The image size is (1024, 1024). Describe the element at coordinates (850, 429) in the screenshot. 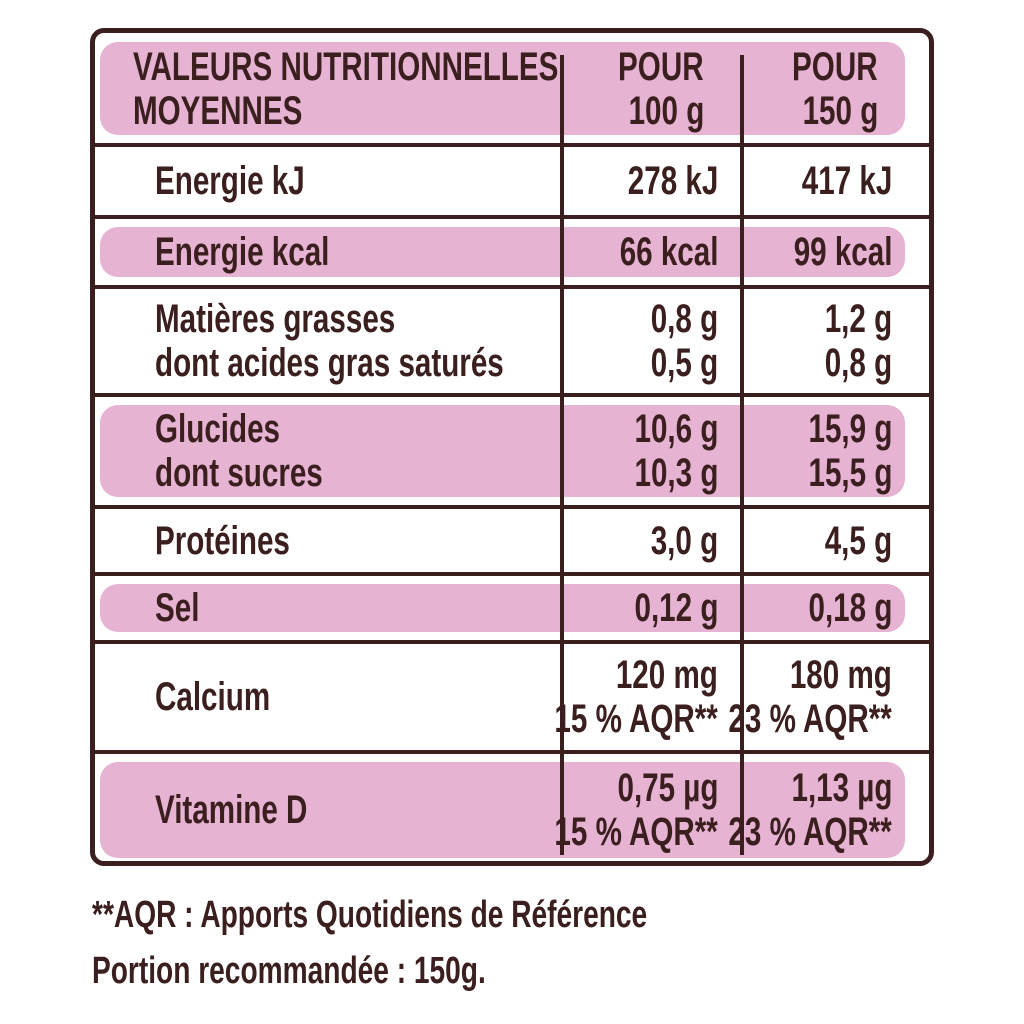

I see `cell-text: 15,9 g` at that location.